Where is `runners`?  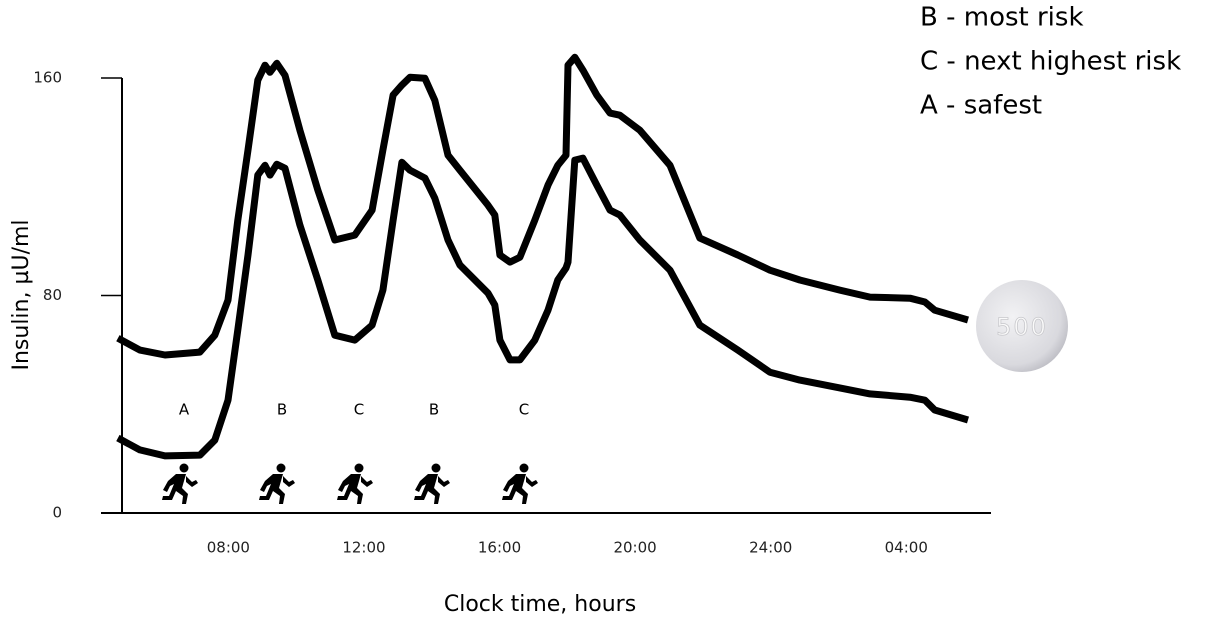
runners is located at coordinates (350, 483).